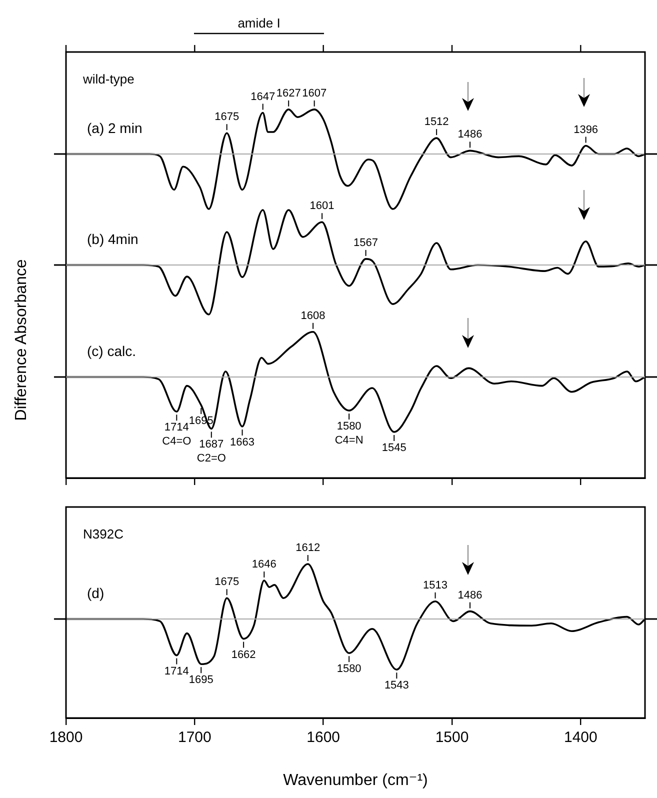  I want to click on chart-title: wild-type, so click(108, 79).